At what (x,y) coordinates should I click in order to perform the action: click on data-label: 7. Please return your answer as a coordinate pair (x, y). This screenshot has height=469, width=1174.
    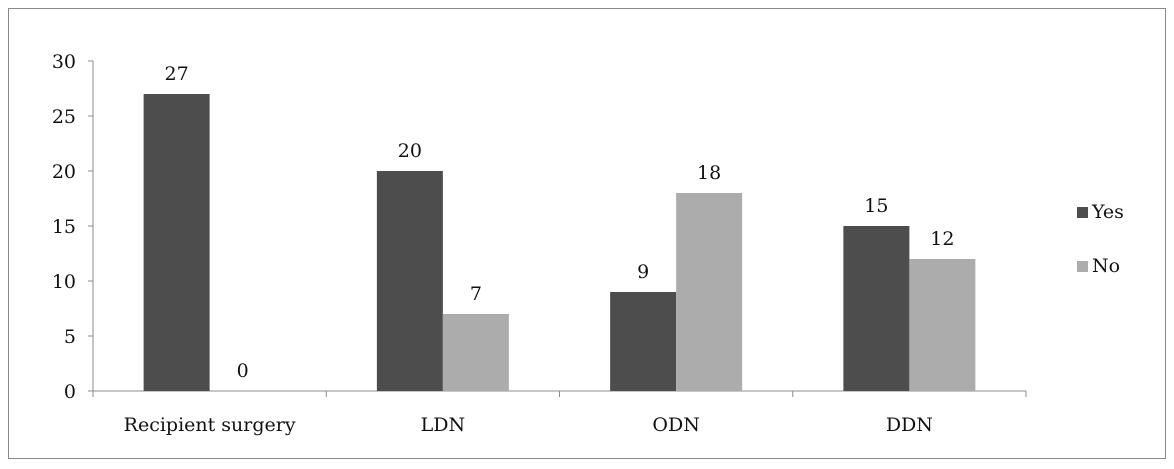
    Looking at the image, I should click on (476, 294).